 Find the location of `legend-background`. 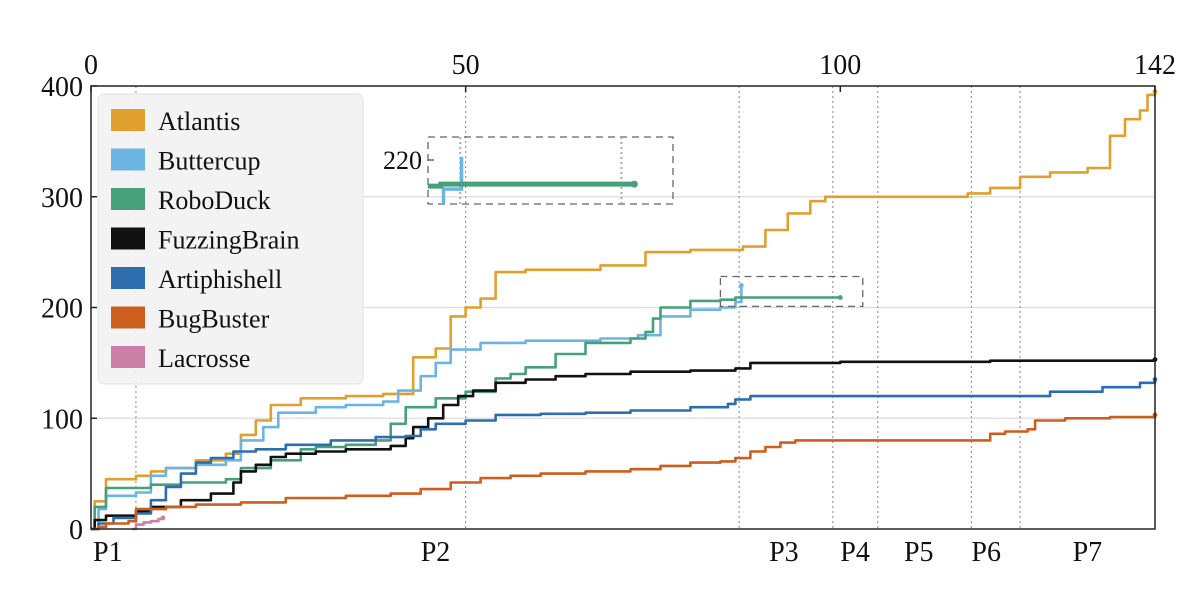

legend-background is located at coordinates (230, 239).